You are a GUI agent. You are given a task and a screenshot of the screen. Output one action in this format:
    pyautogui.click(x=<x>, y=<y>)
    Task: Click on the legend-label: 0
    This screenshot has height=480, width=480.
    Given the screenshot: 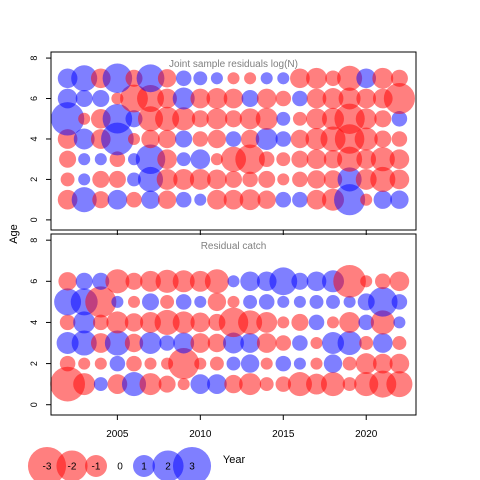 What is the action you would take?
    pyautogui.click(x=120, y=467)
    